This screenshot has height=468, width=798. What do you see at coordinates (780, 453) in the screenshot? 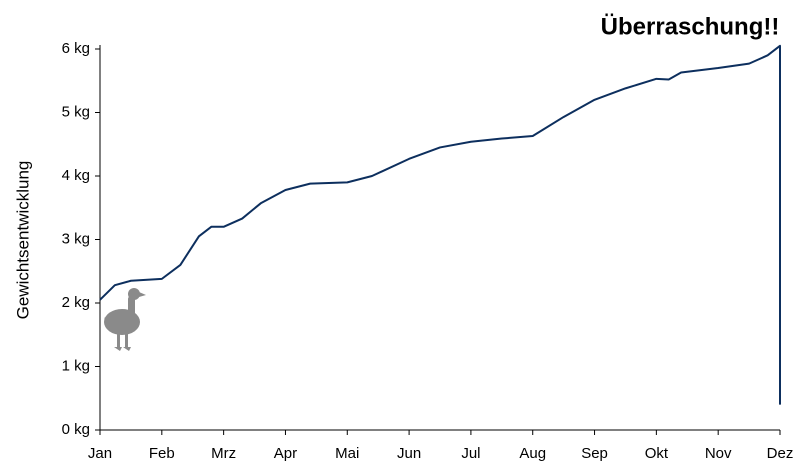
I see `x-tick-label: Dez` at bounding box center [780, 453].